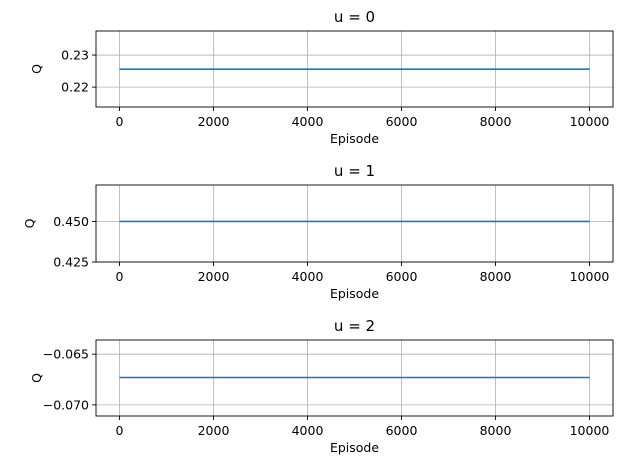 This screenshot has height=470, width=621. What do you see at coordinates (75, 55) in the screenshot?
I see `y-tick-label: 0.23` at bounding box center [75, 55].